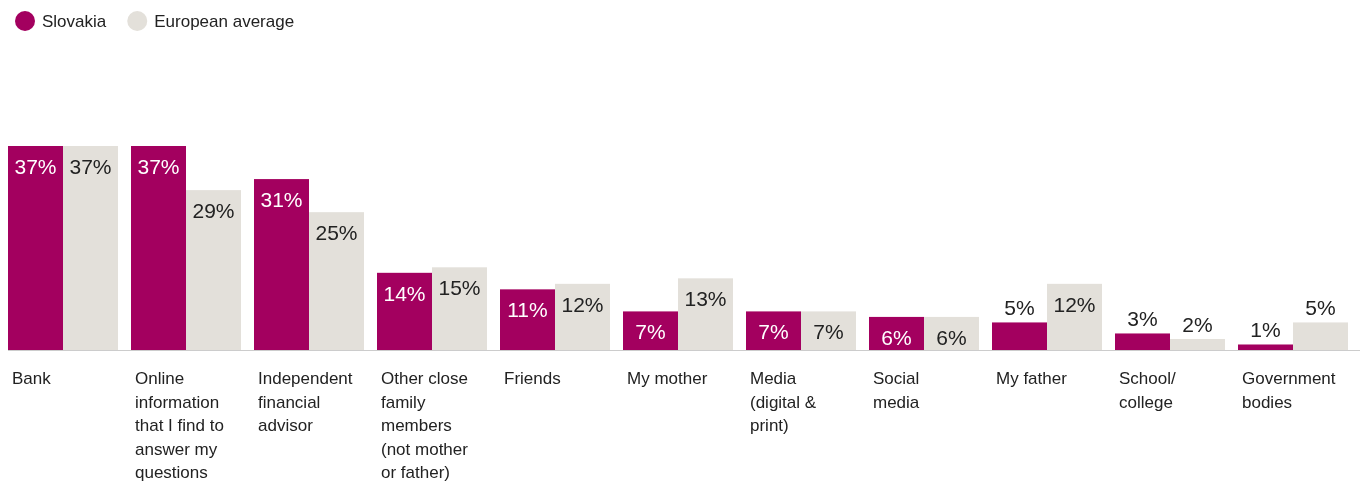 This screenshot has width=1368, height=482. I want to click on data-label: 14%, so click(404, 293).